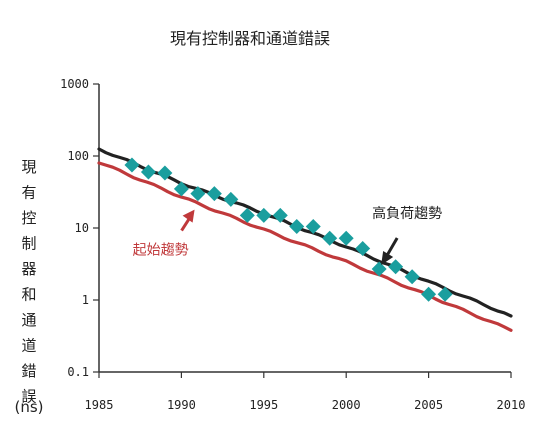 The image size is (550, 439). What do you see at coordinates (181, 405) in the screenshot?
I see `x-tick-label: 1990` at bounding box center [181, 405].